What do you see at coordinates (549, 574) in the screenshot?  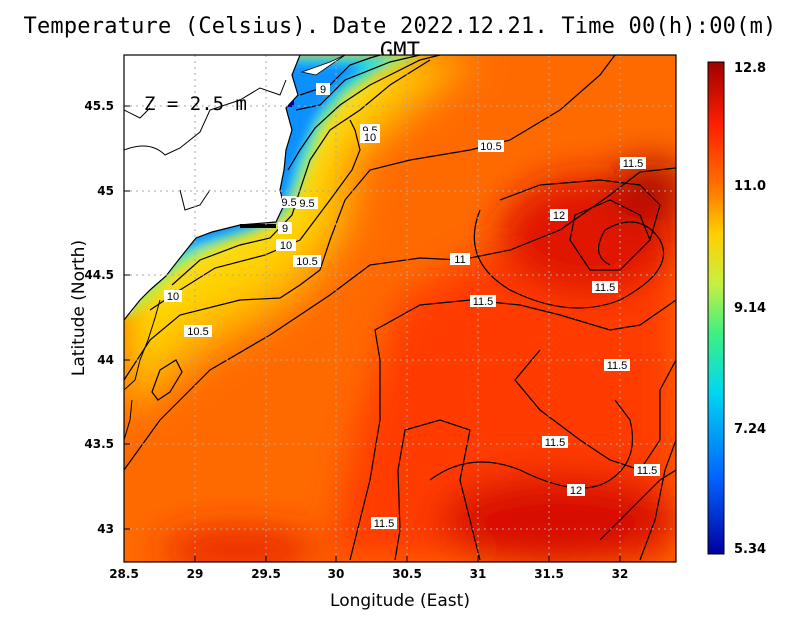 I see `x-tick-label: 31.5` at bounding box center [549, 574].